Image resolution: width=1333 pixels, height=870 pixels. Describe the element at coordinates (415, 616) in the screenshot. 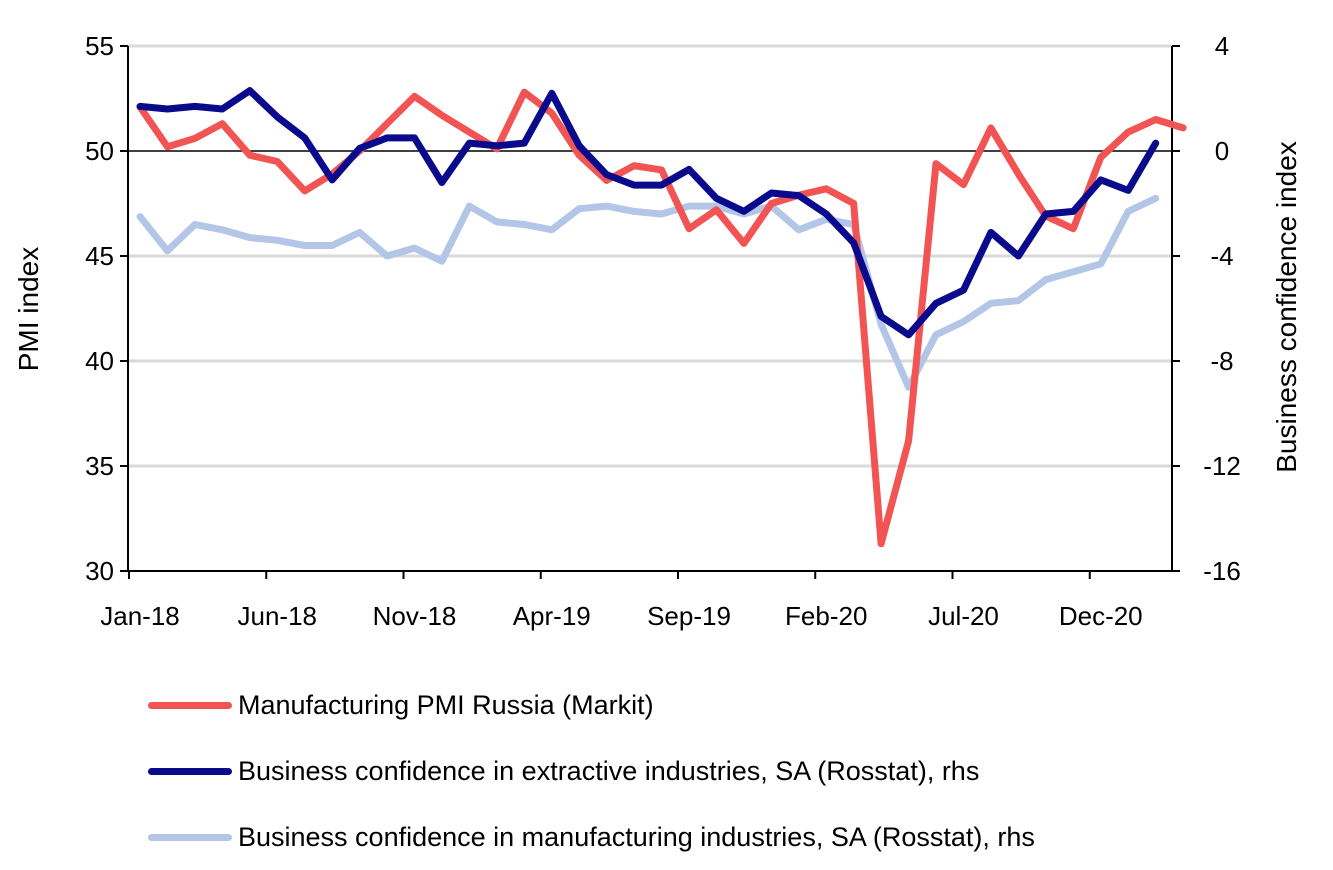

I see `x-tick-label: Nov-18` at that location.